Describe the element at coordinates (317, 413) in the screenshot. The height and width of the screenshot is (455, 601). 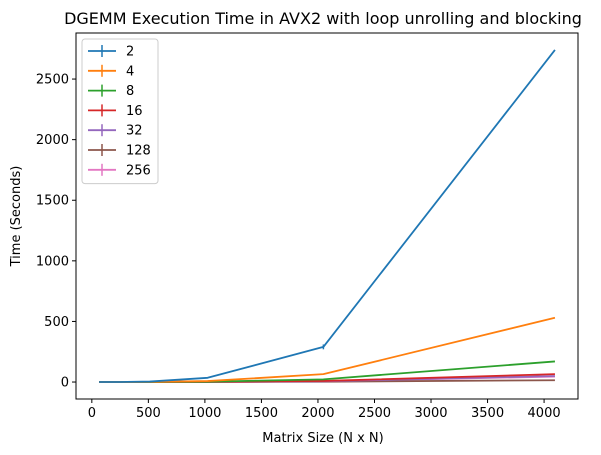
I see `x-tick-label: 2000` at that location.